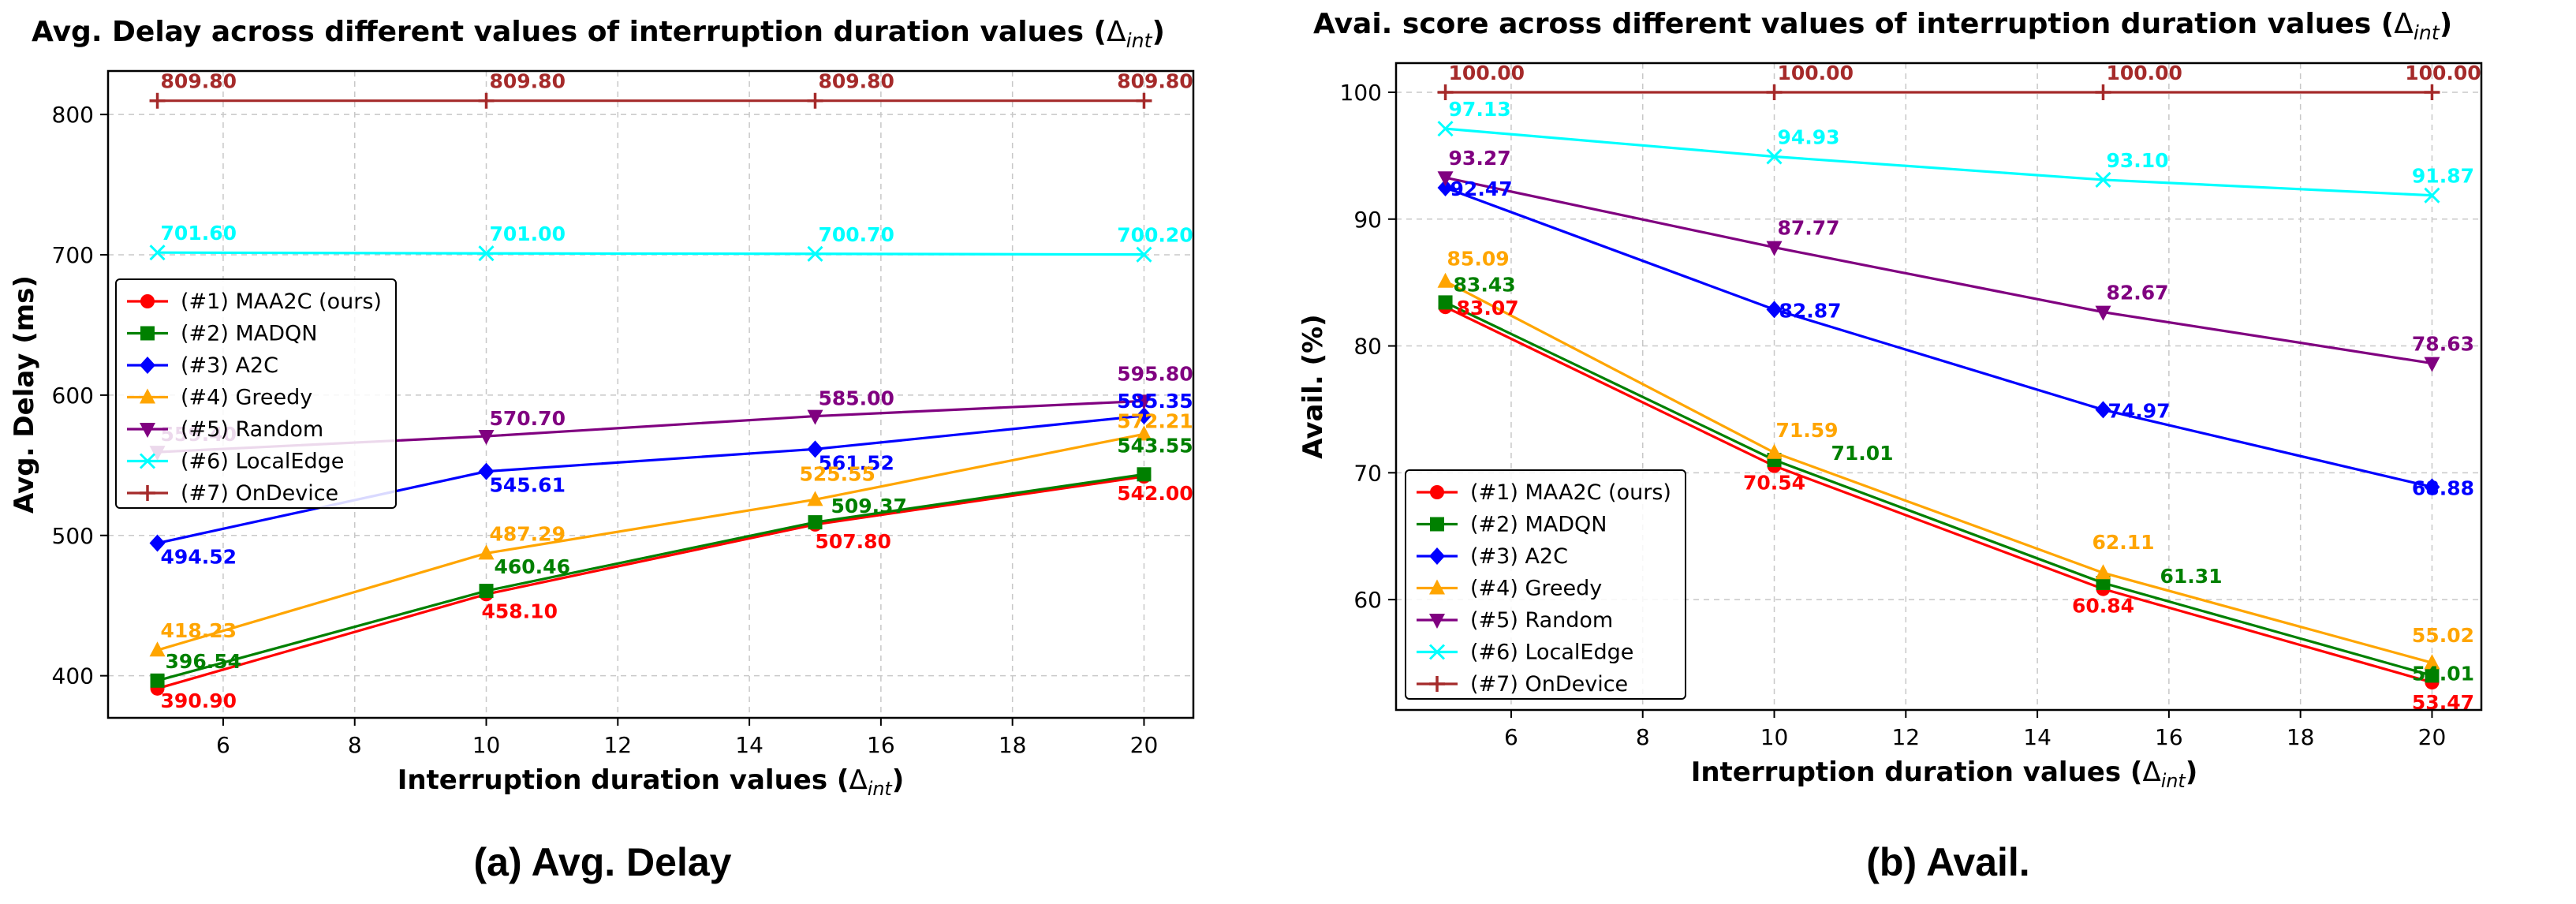  What do you see at coordinates (898, 780) in the screenshot?
I see `x-axis-label-close: )` at bounding box center [898, 780].